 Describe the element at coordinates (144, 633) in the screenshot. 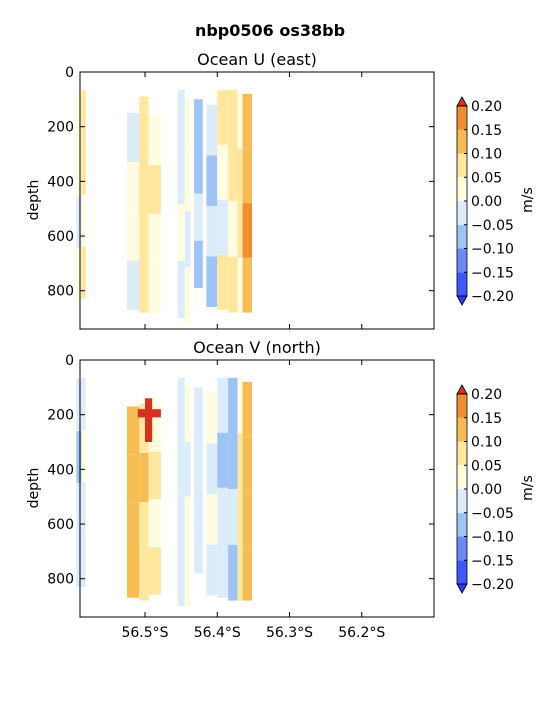

I see `x-tick-label: 56.5°S` at that location.